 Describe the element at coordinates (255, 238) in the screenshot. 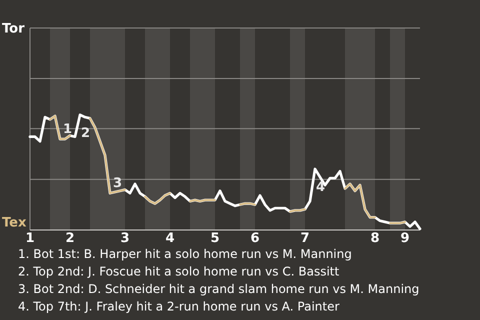

I see `x-tick-label: 6` at that location.